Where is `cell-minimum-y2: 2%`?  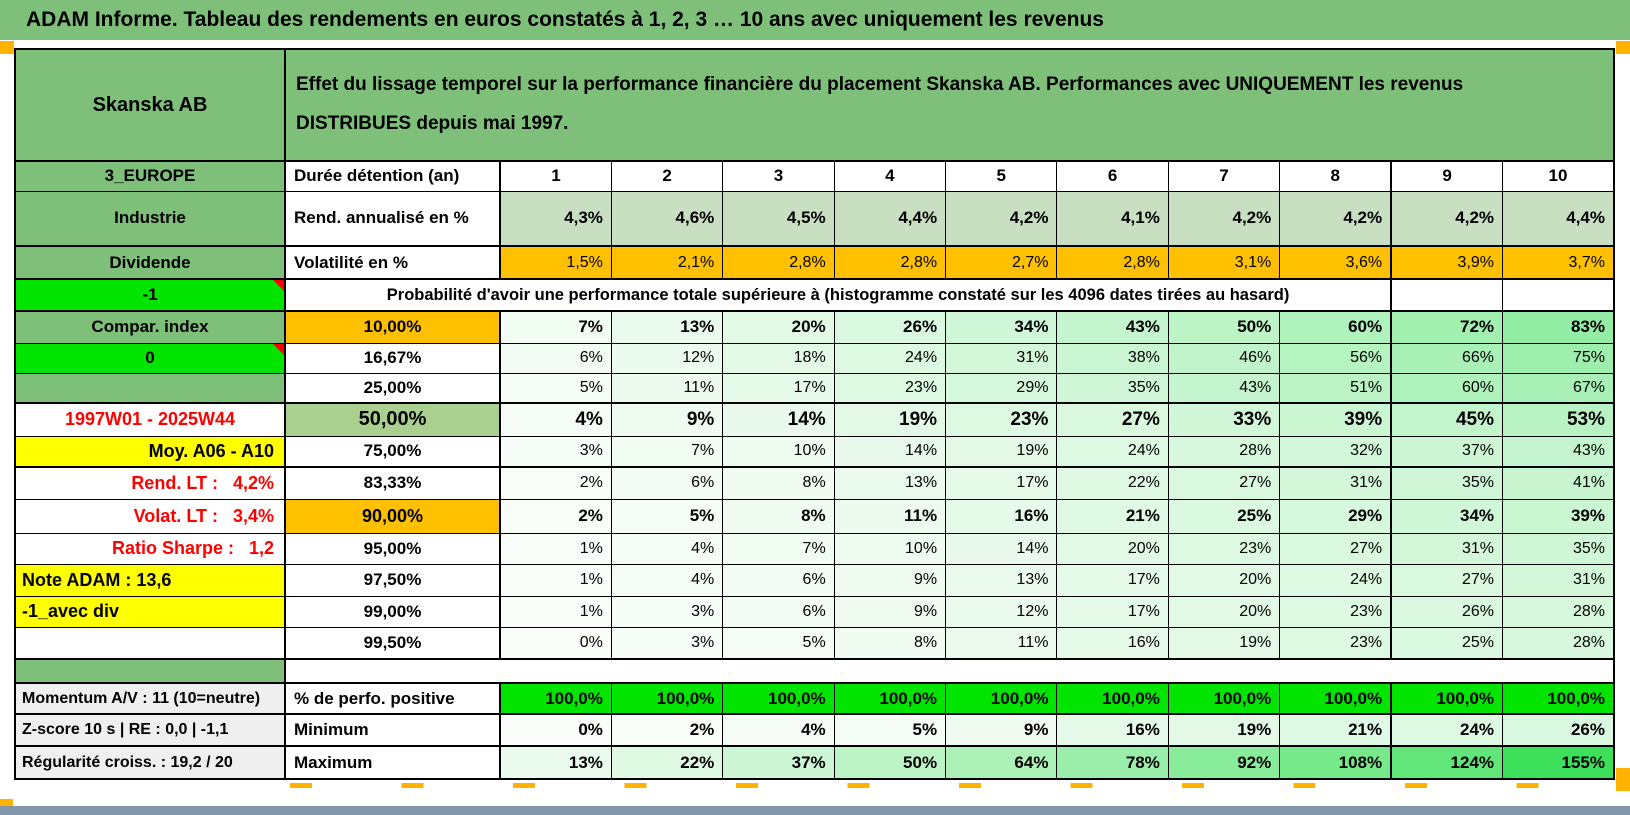
cell-minimum-y2: 2% is located at coordinates (667, 730).